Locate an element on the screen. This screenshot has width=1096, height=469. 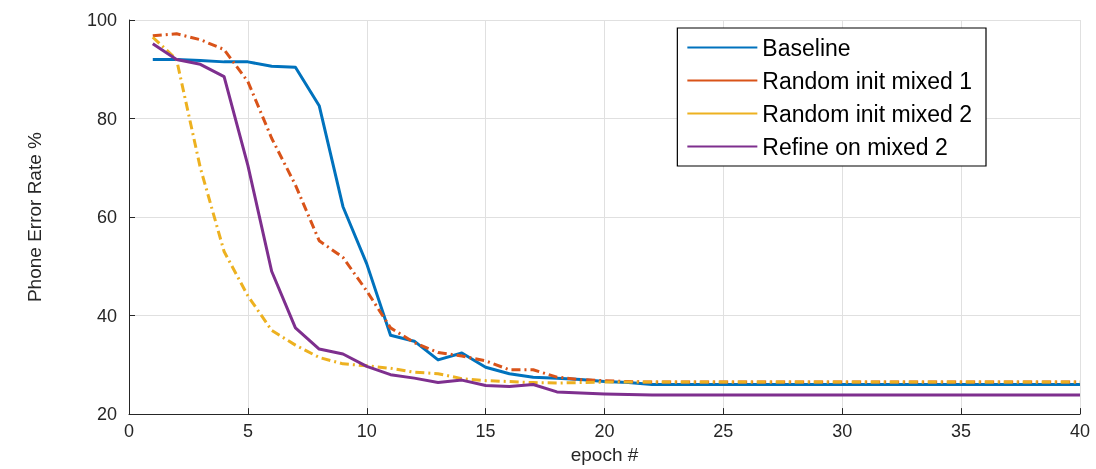
x-tick-label: 0 is located at coordinates (129, 431).